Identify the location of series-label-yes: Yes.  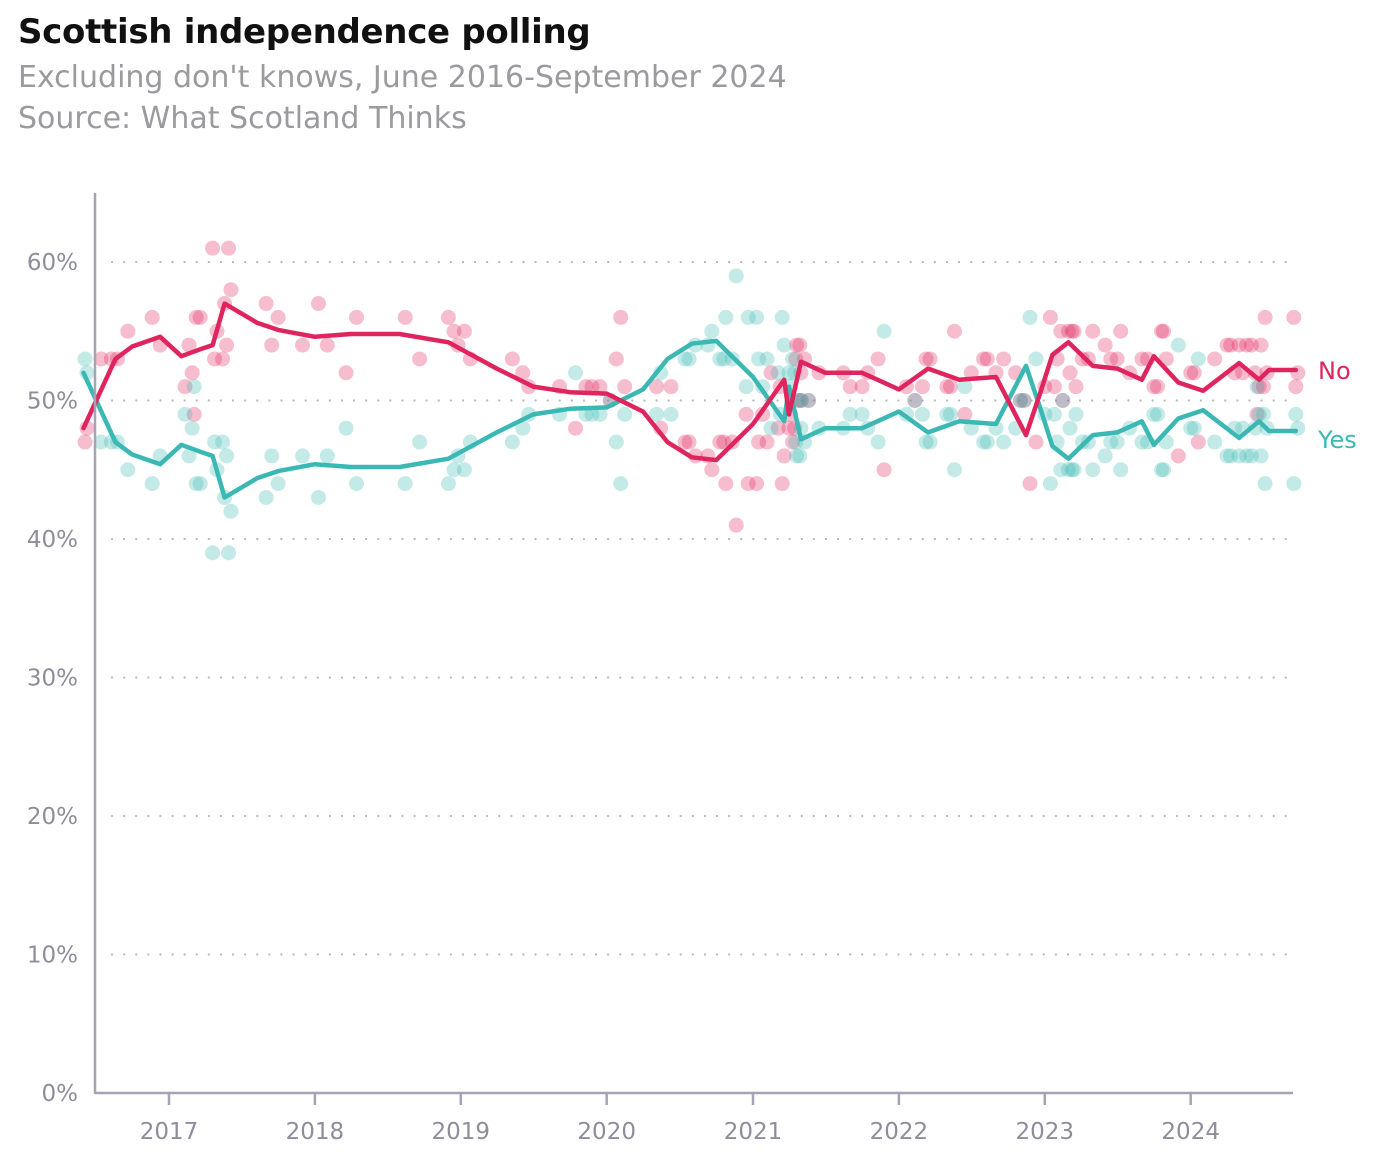
(1337, 440).